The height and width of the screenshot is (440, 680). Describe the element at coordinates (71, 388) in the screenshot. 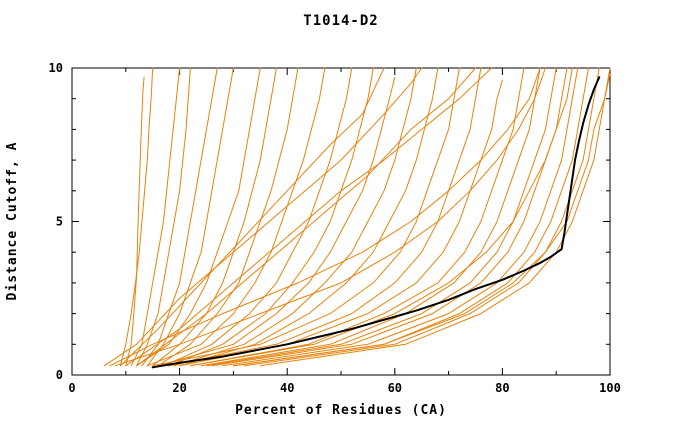

I see `x-tick-label: 0` at that location.